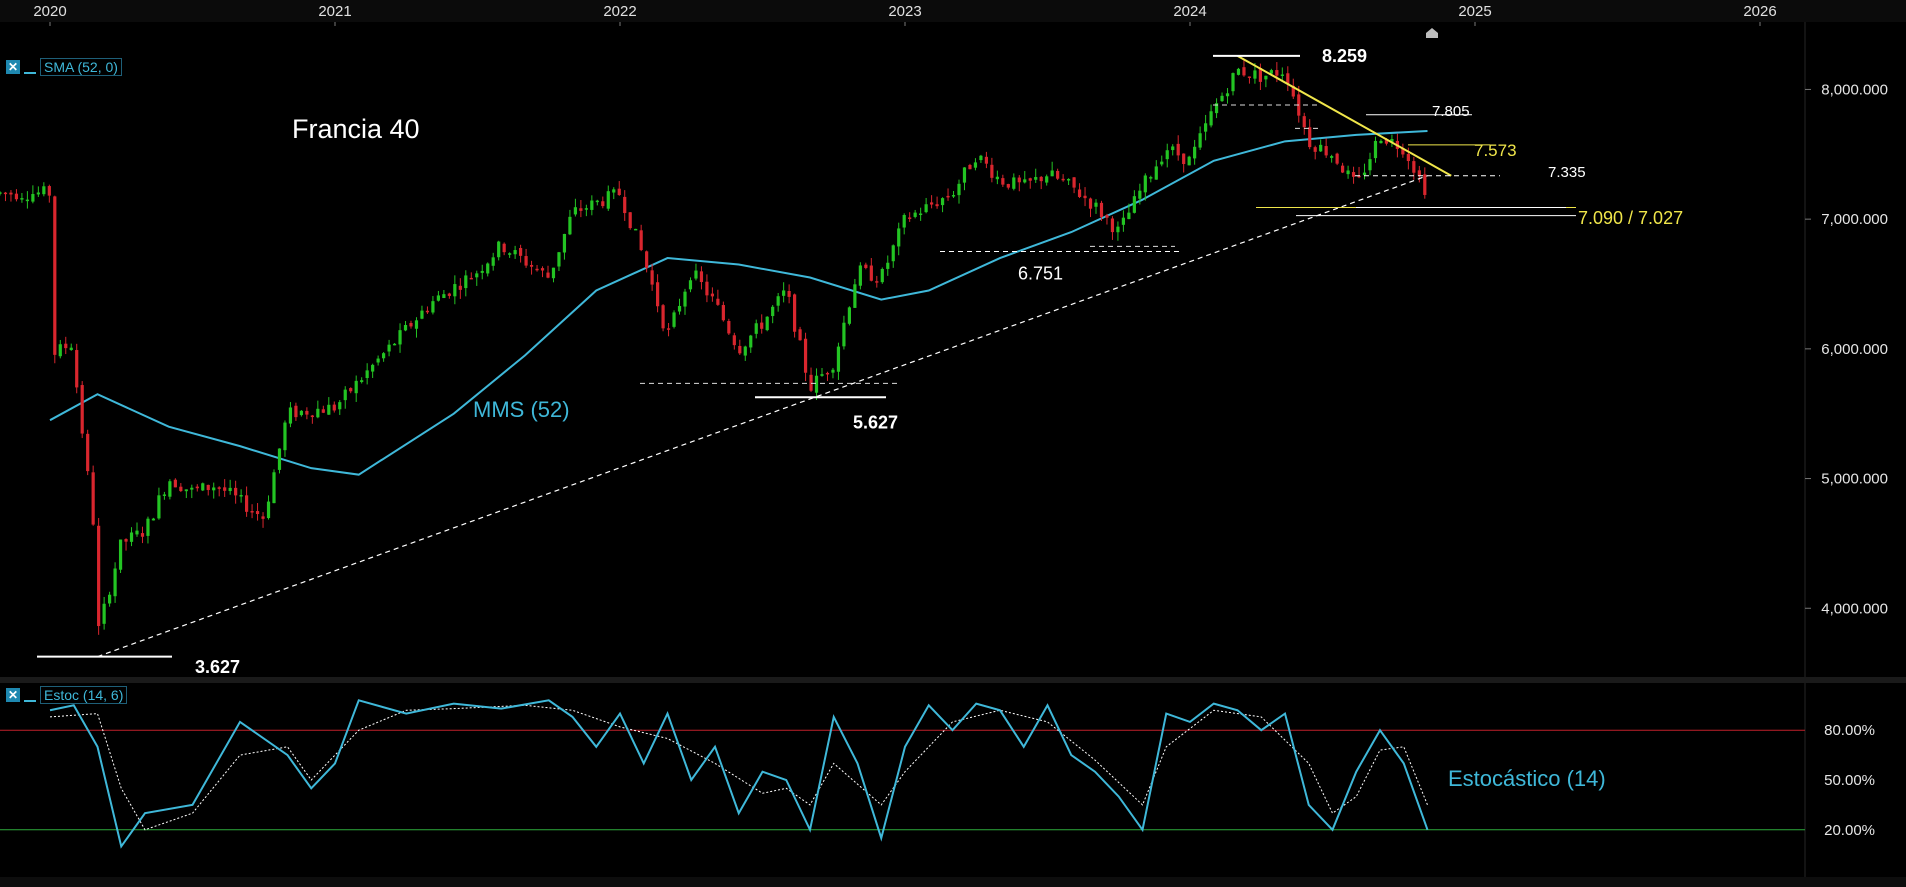  I want to click on time-axis-bar, so click(953, 11).